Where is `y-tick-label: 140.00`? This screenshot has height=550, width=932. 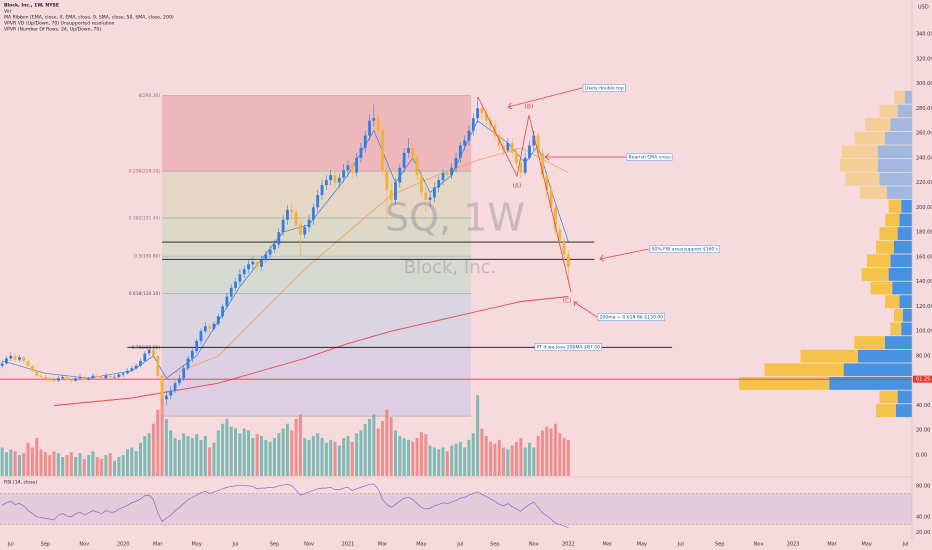 y-tick-label: 140.00 is located at coordinates (924, 282).